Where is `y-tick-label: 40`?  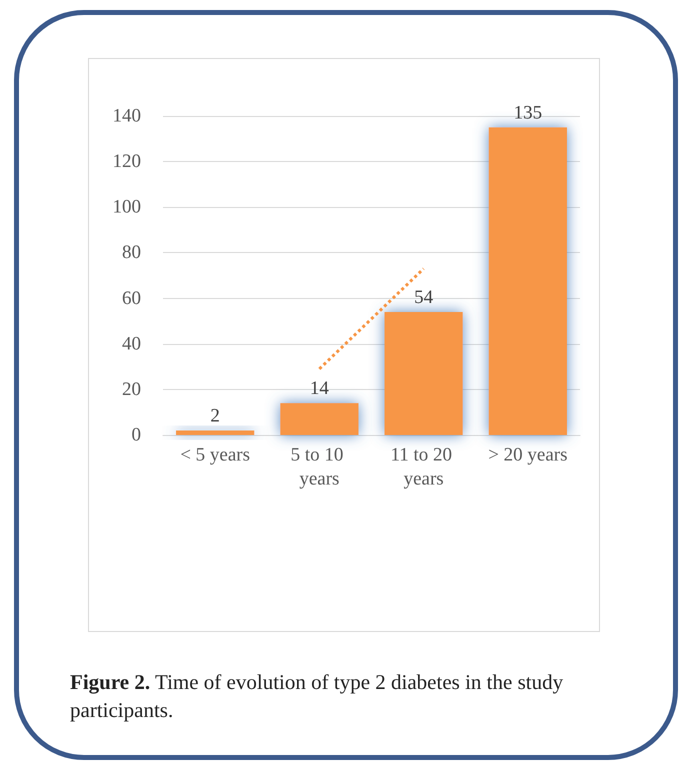
y-tick-label: 40 is located at coordinates (131, 343).